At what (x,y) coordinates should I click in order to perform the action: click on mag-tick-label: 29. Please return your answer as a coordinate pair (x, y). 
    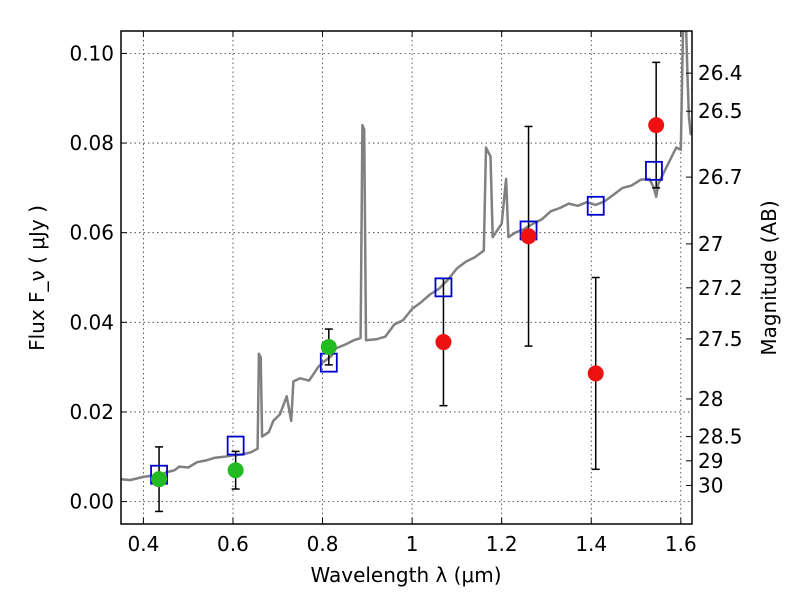
    Looking at the image, I should click on (710, 461).